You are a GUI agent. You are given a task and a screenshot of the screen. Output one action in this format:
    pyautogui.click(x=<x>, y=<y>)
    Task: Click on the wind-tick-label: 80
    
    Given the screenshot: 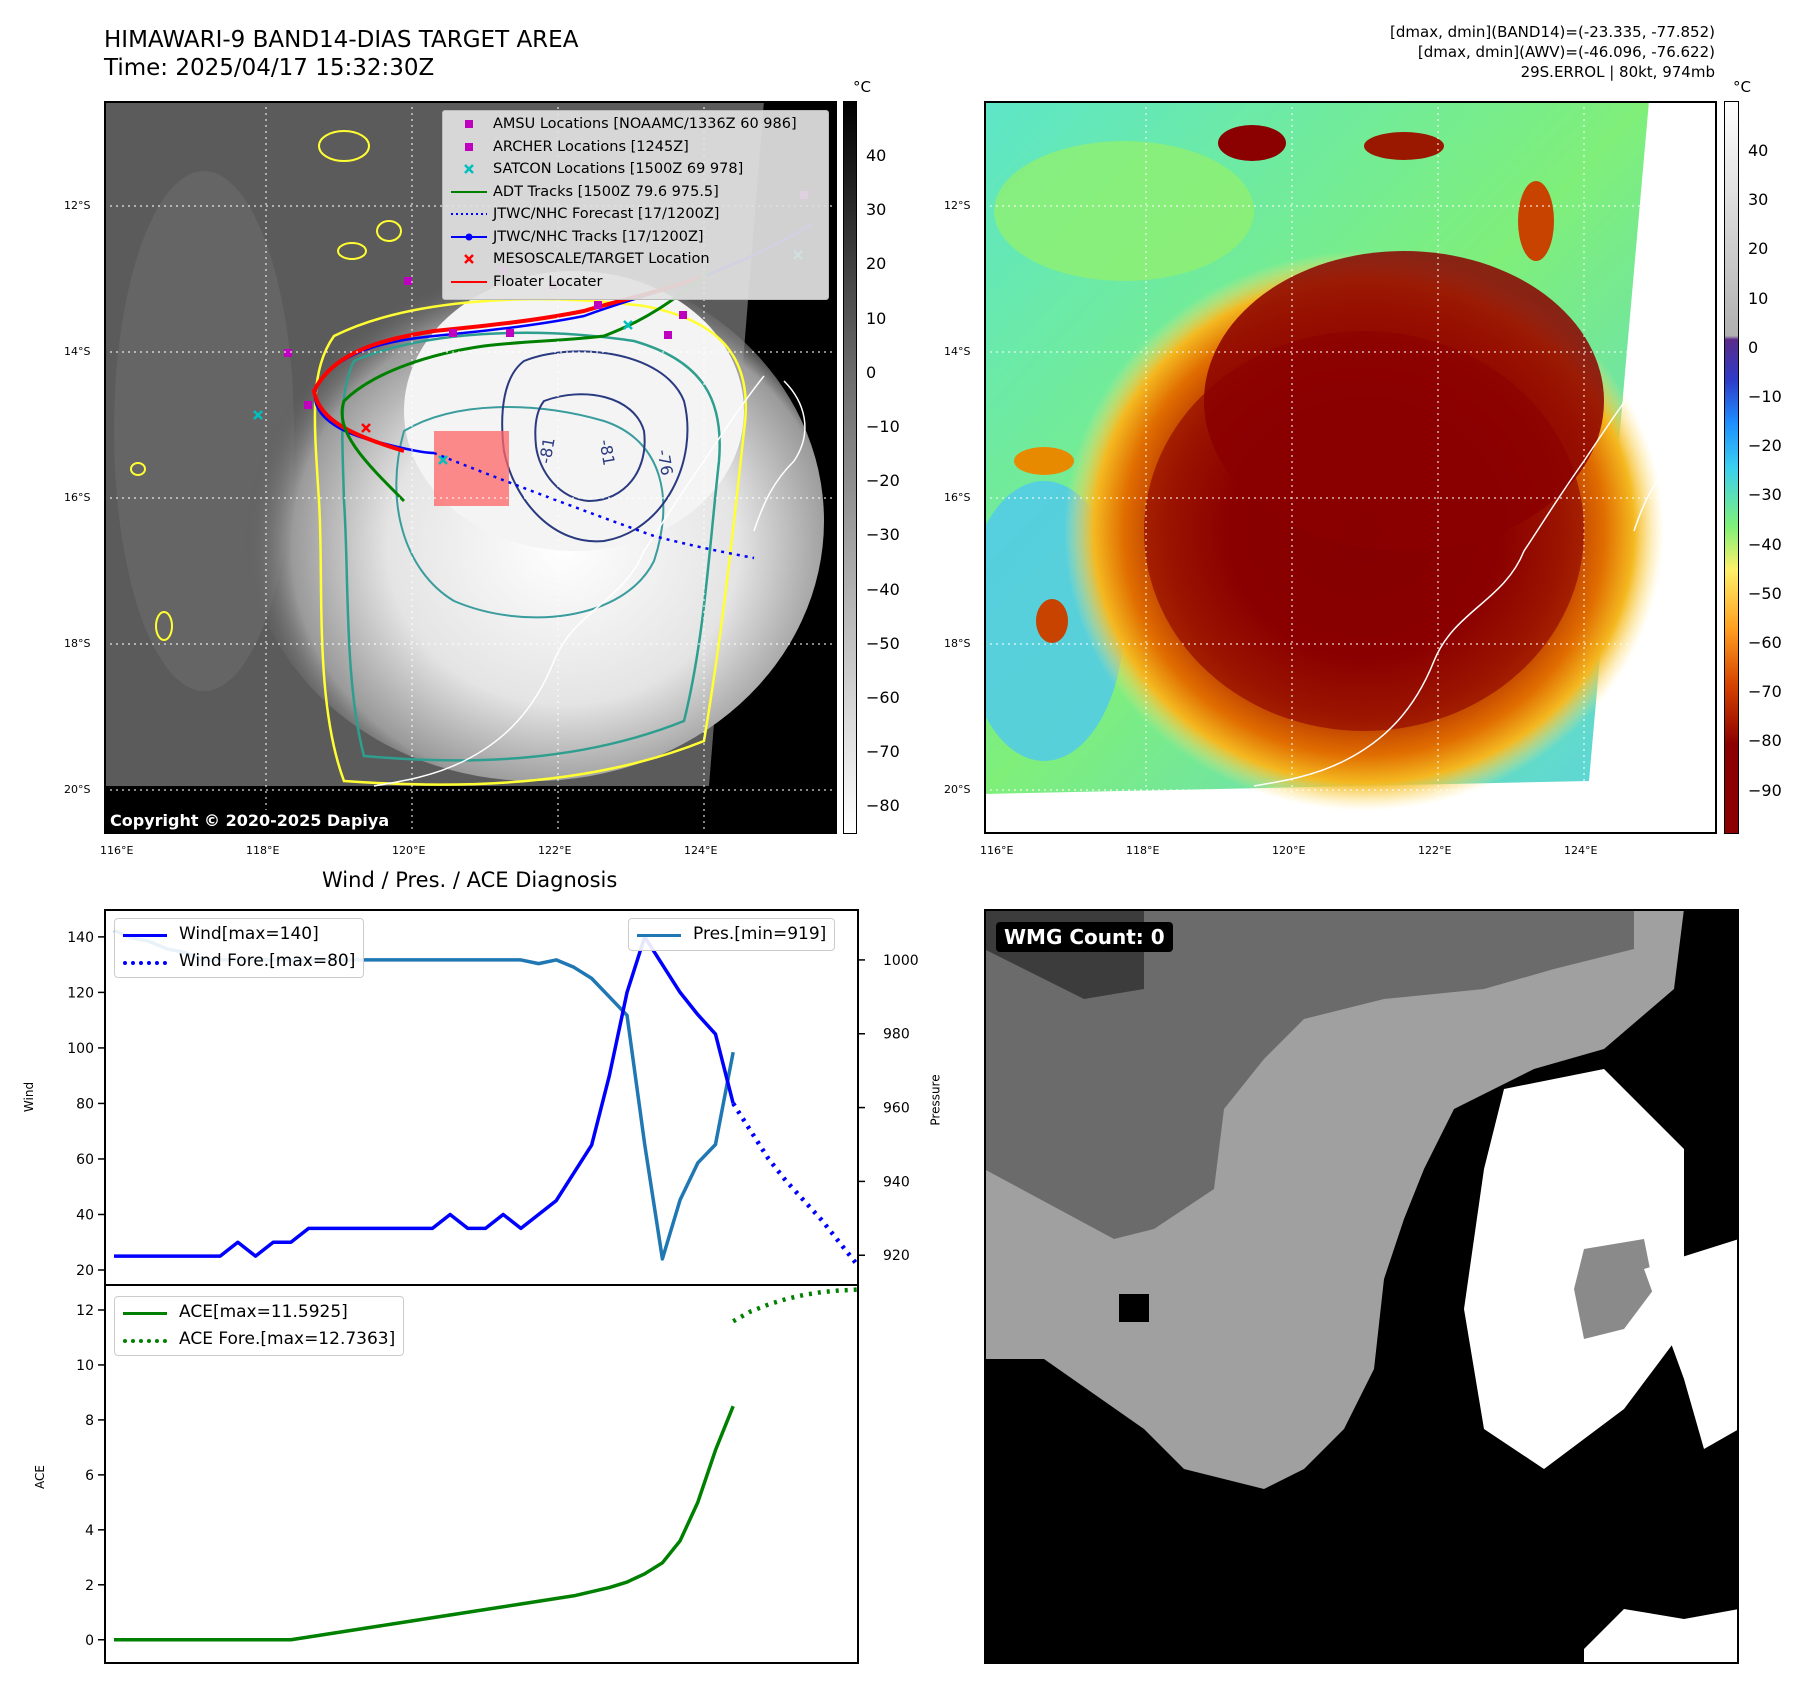 What is the action you would take?
    pyautogui.click(x=85, y=1104)
    